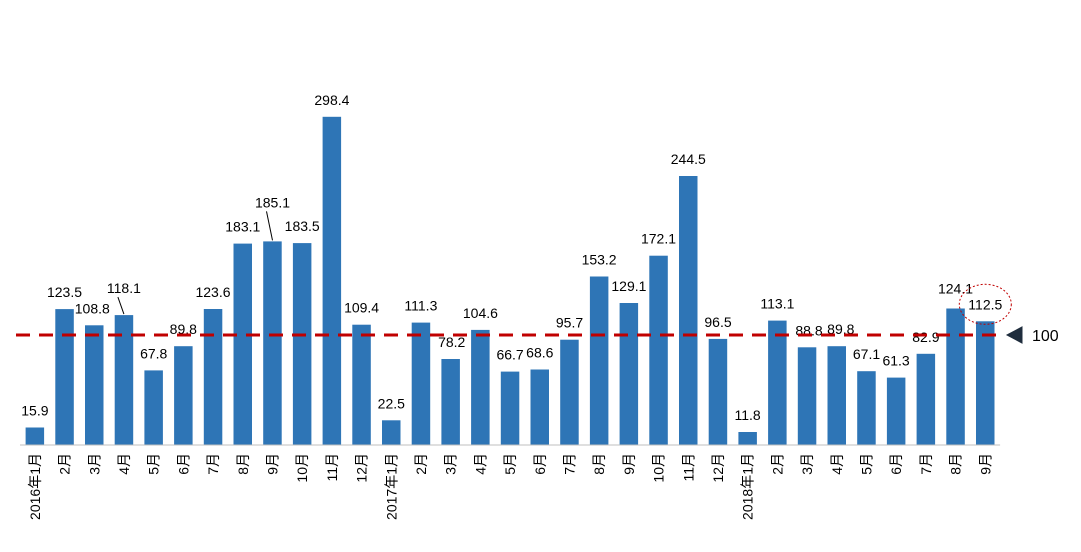  Describe the element at coordinates (421, 464) in the screenshot. I see `x-tick-label-13: 2月` at that location.